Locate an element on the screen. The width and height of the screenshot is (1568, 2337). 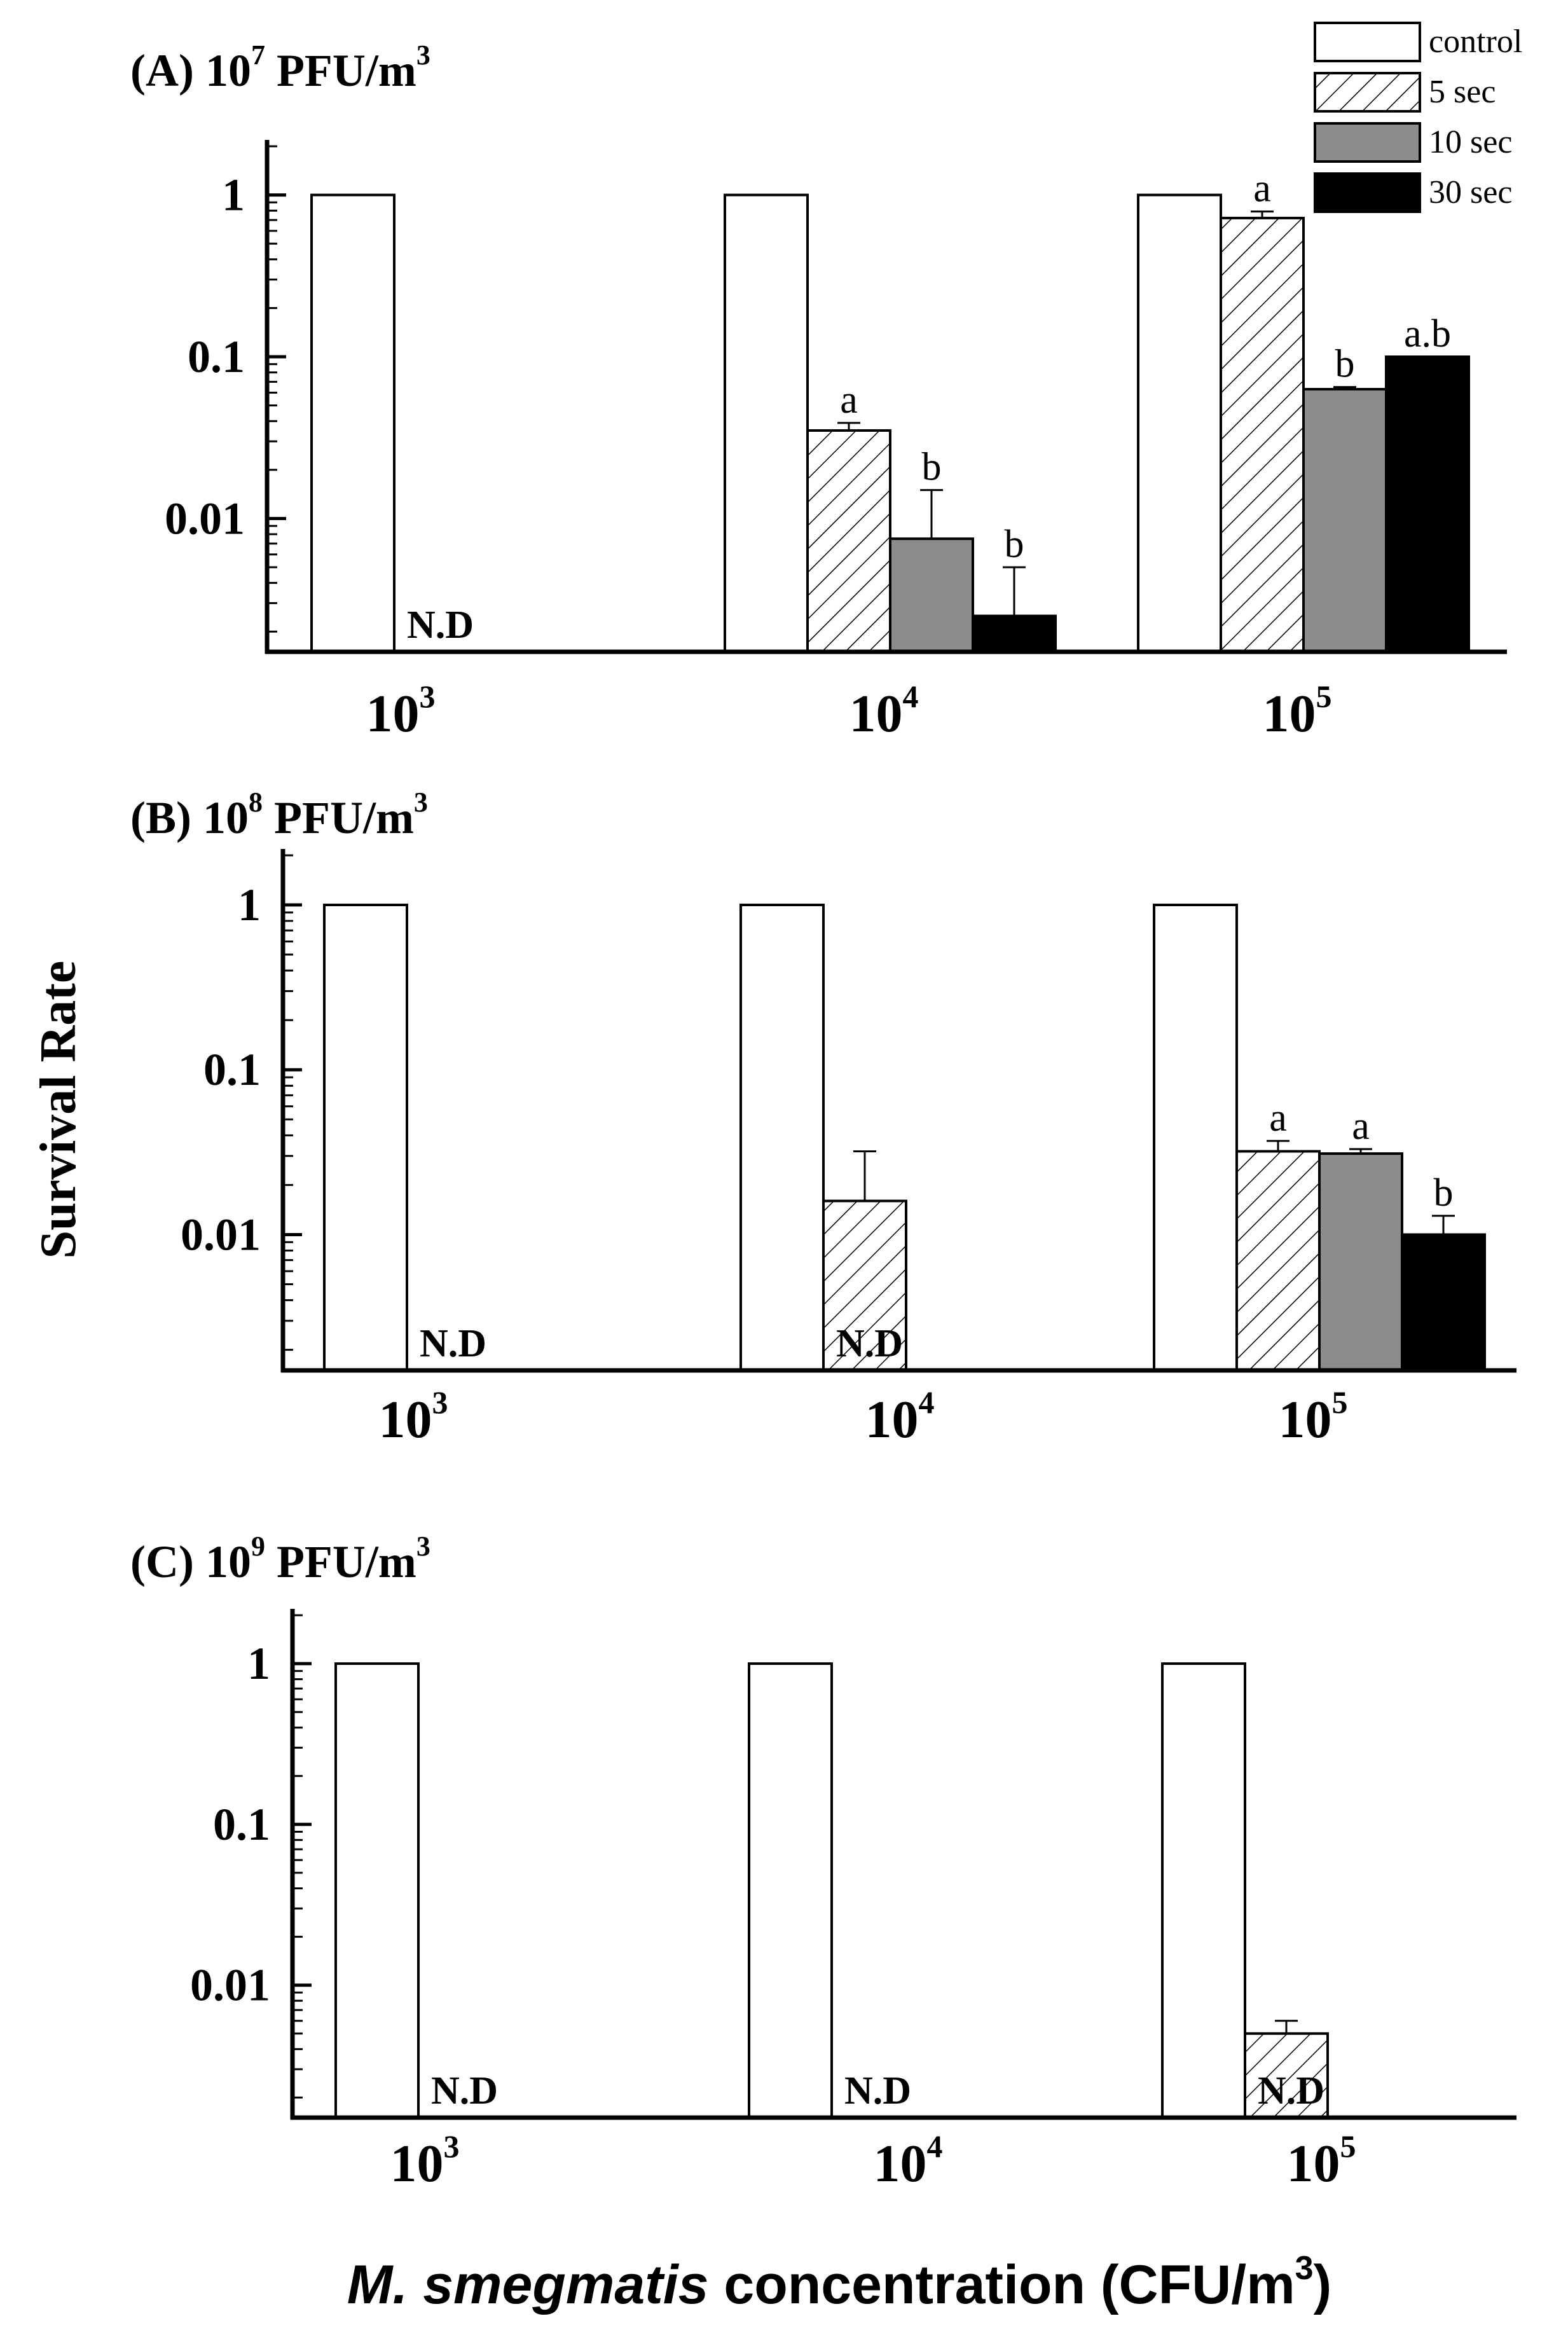
legend-item-30-sec: 30 sec is located at coordinates (1413, 192).